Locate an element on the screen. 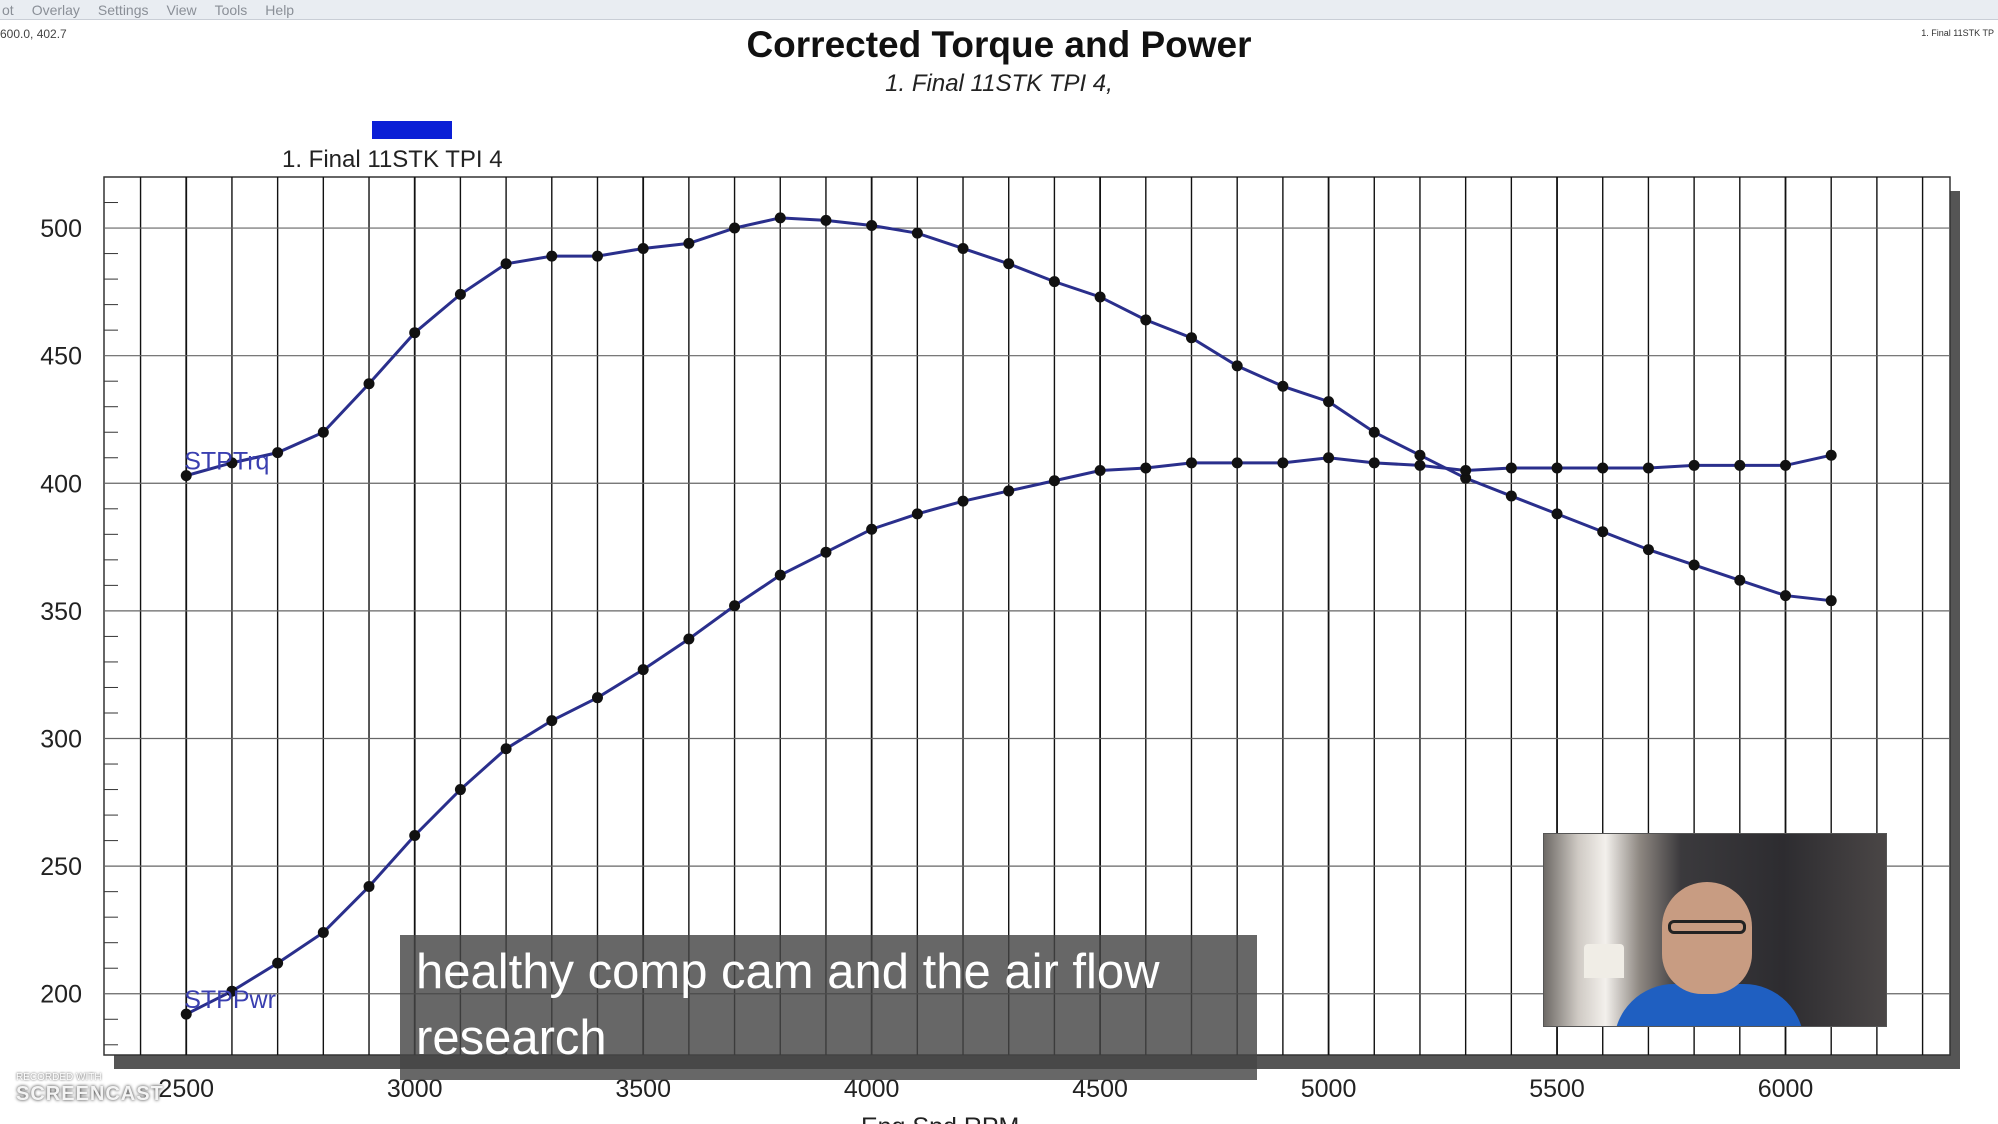  menu-item-plot: ot is located at coordinates (8, 9).